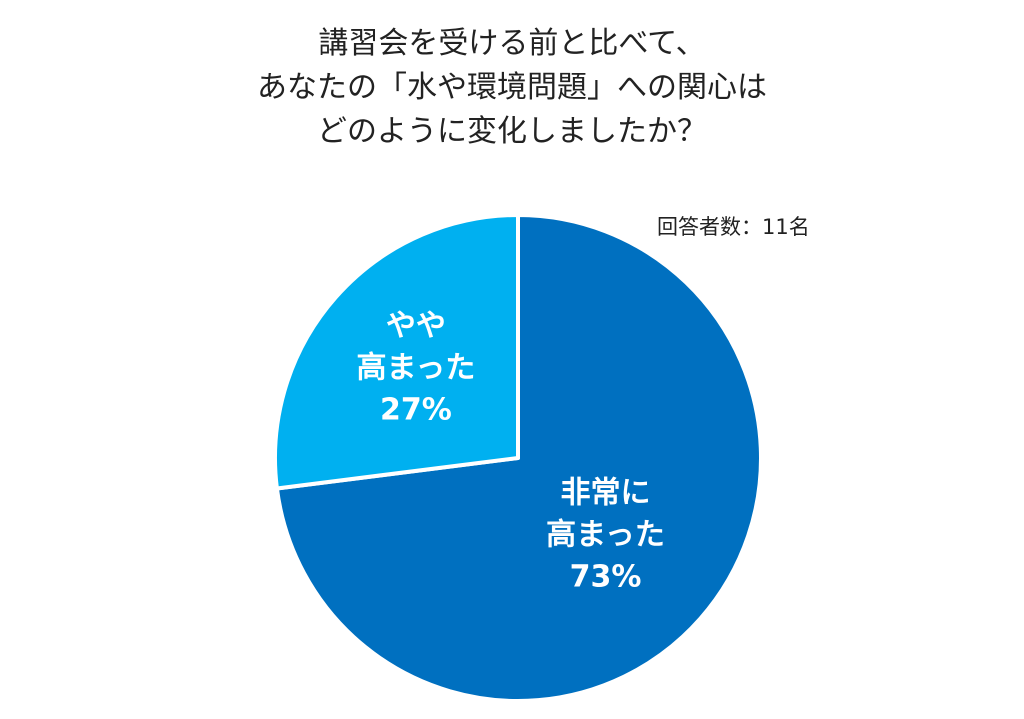  Describe the element at coordinates (733, 227) in the screenshot. I see `respondent-count-annotation: 回答者数：11名` at that location.